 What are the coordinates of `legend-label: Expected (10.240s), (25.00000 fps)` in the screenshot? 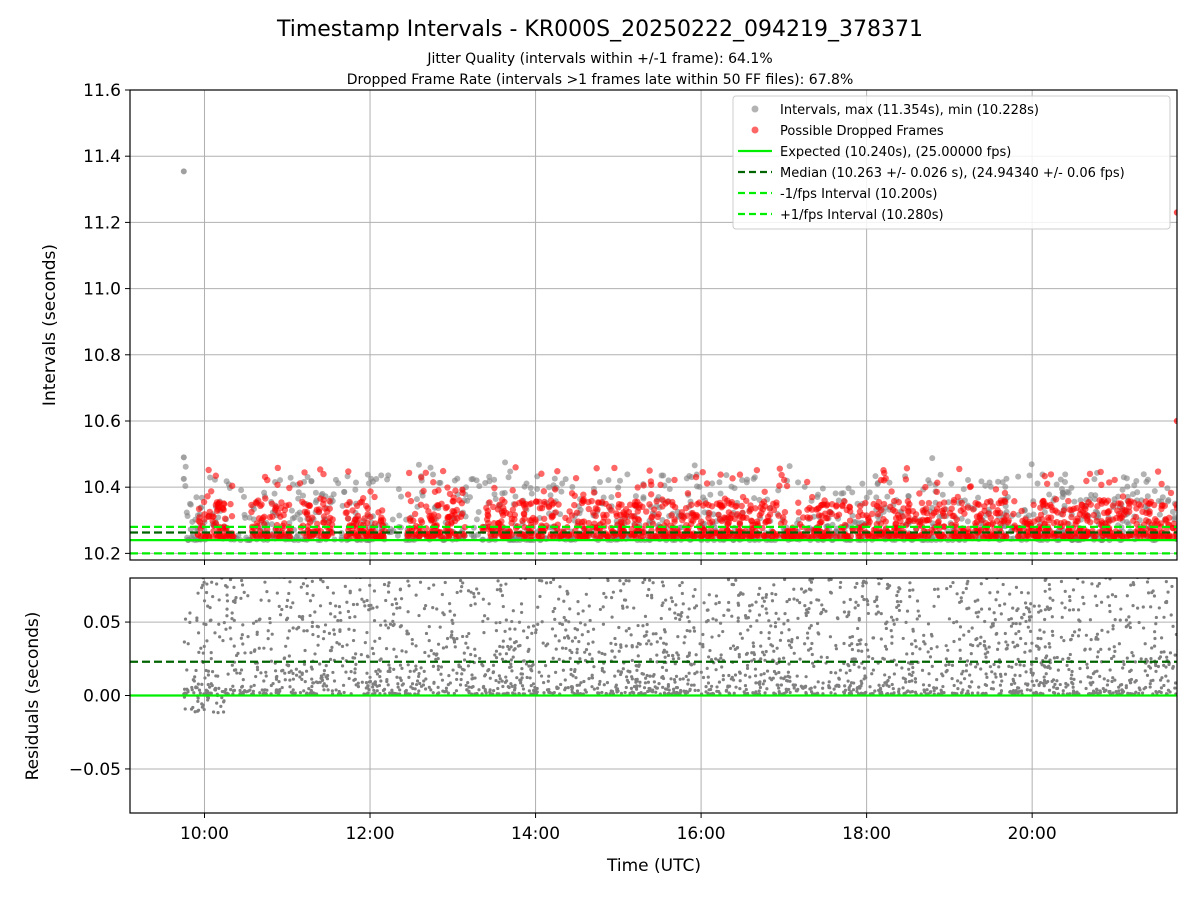 It's located at (895, 152).